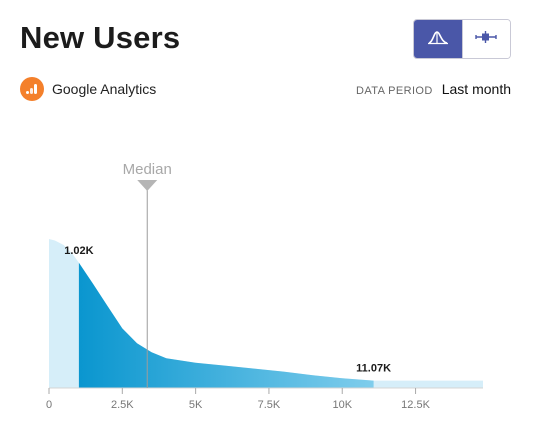  Describe the element at coordinates (122, 405) in the screenshot. I see `x-tick-label: 2.5K` at that location.